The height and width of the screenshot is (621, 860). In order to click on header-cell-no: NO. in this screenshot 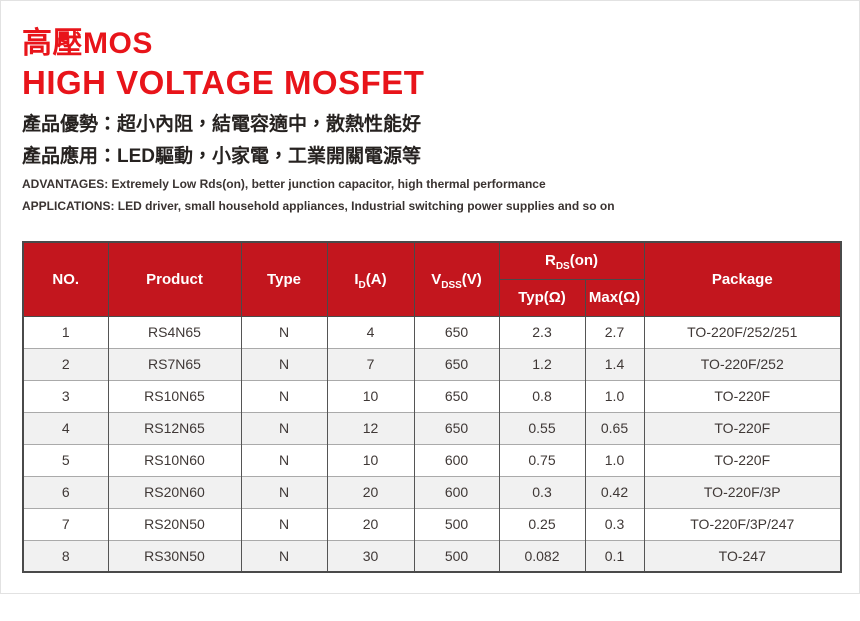, I will do `click(65, 279)`.